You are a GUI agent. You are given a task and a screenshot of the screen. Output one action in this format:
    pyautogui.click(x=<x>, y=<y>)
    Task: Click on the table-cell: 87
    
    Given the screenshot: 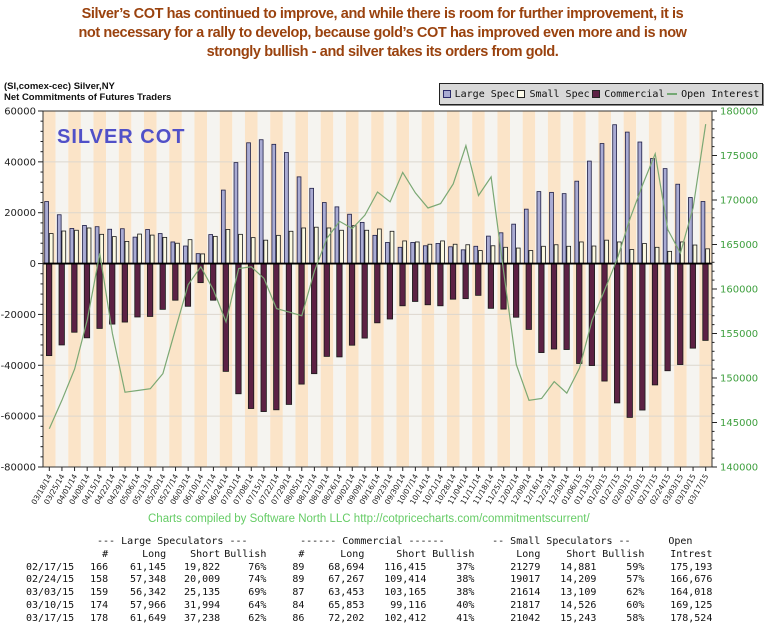 What is the action you would take?
    pyautogui.click(x=298, y=593)
    